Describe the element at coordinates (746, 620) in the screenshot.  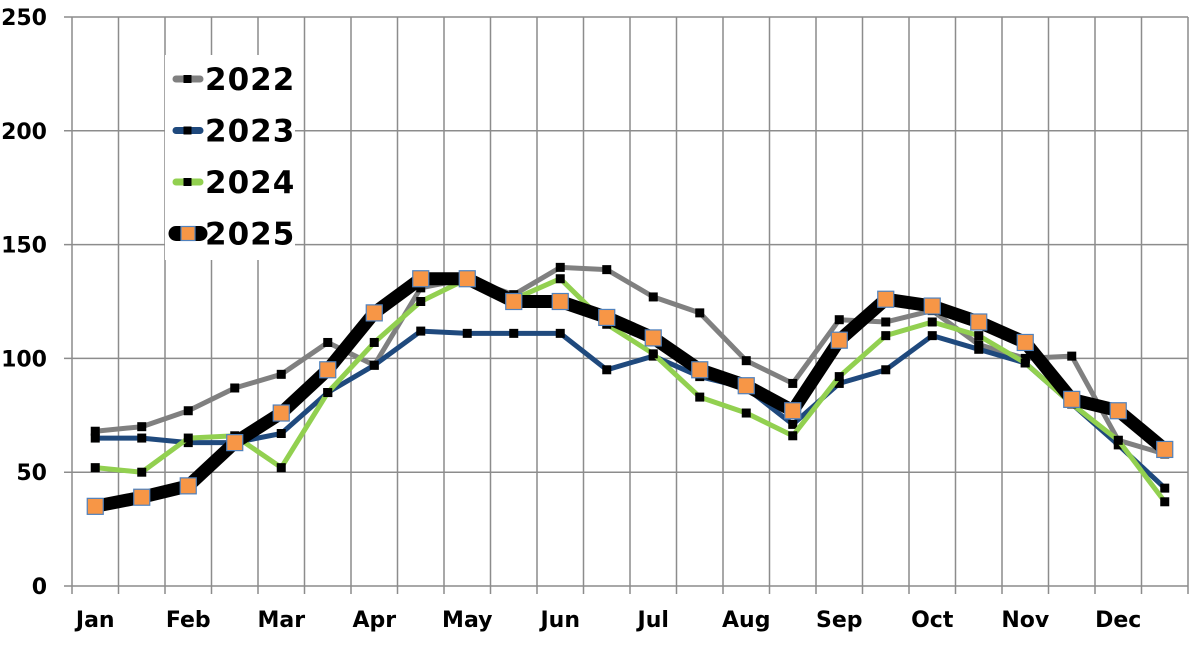
I see `x-tick-label: Aug` at that location.